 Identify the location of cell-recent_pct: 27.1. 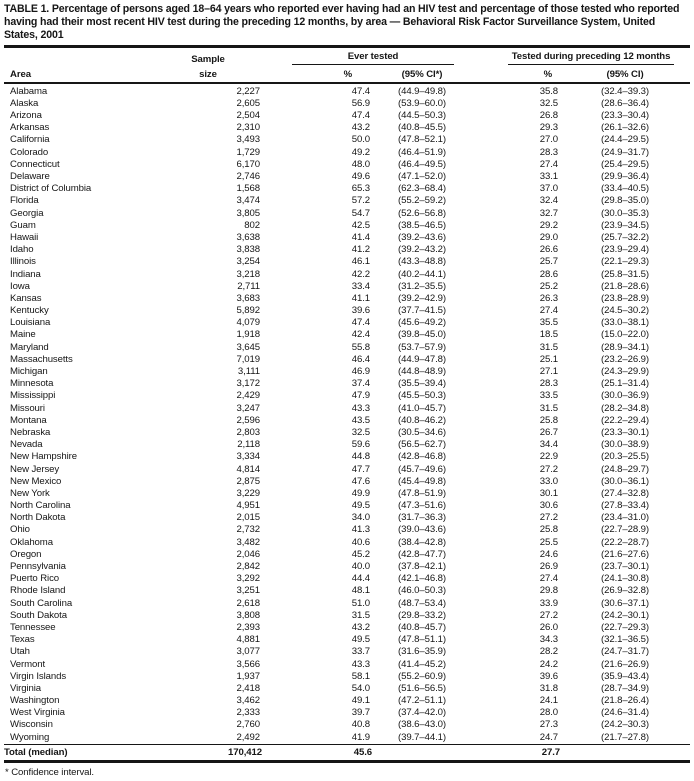
(549, 372).